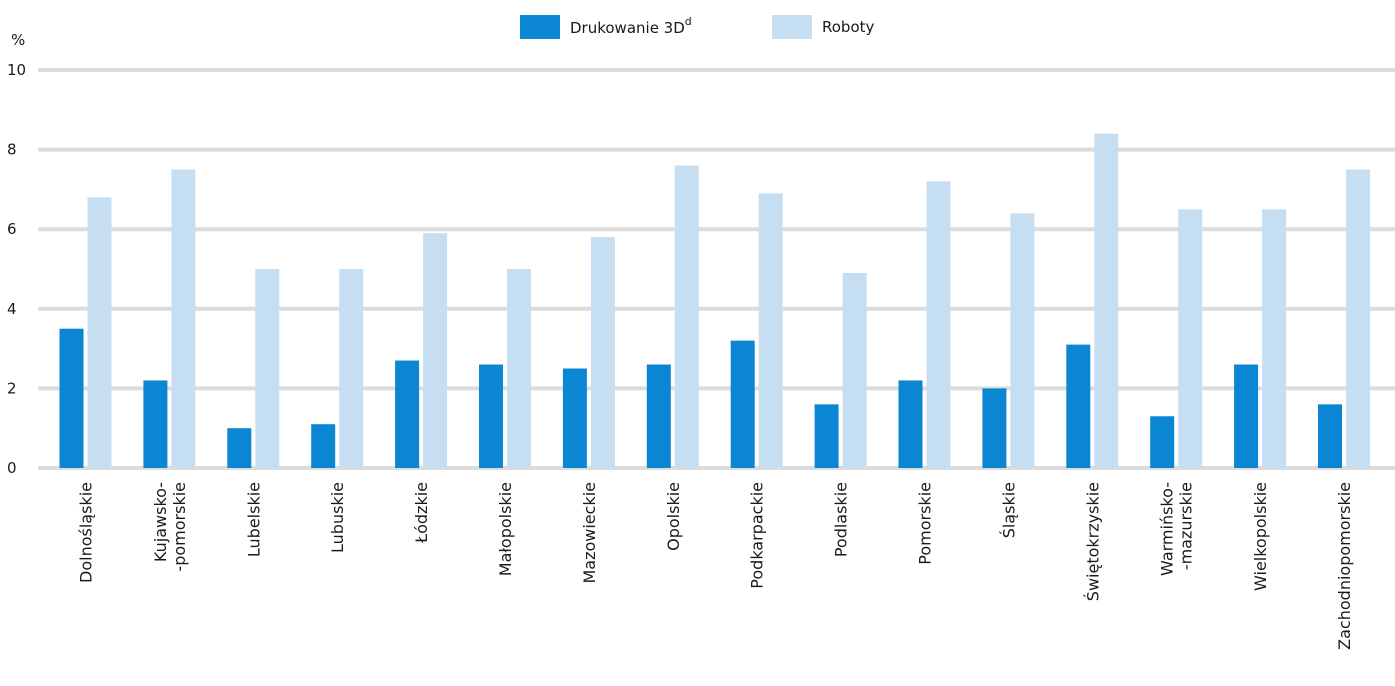 This screenshot has height=686, width=1395. Describe the element at coordinates (12, 388) in the screenshot. I see `y-tick-label: 2` at that location.